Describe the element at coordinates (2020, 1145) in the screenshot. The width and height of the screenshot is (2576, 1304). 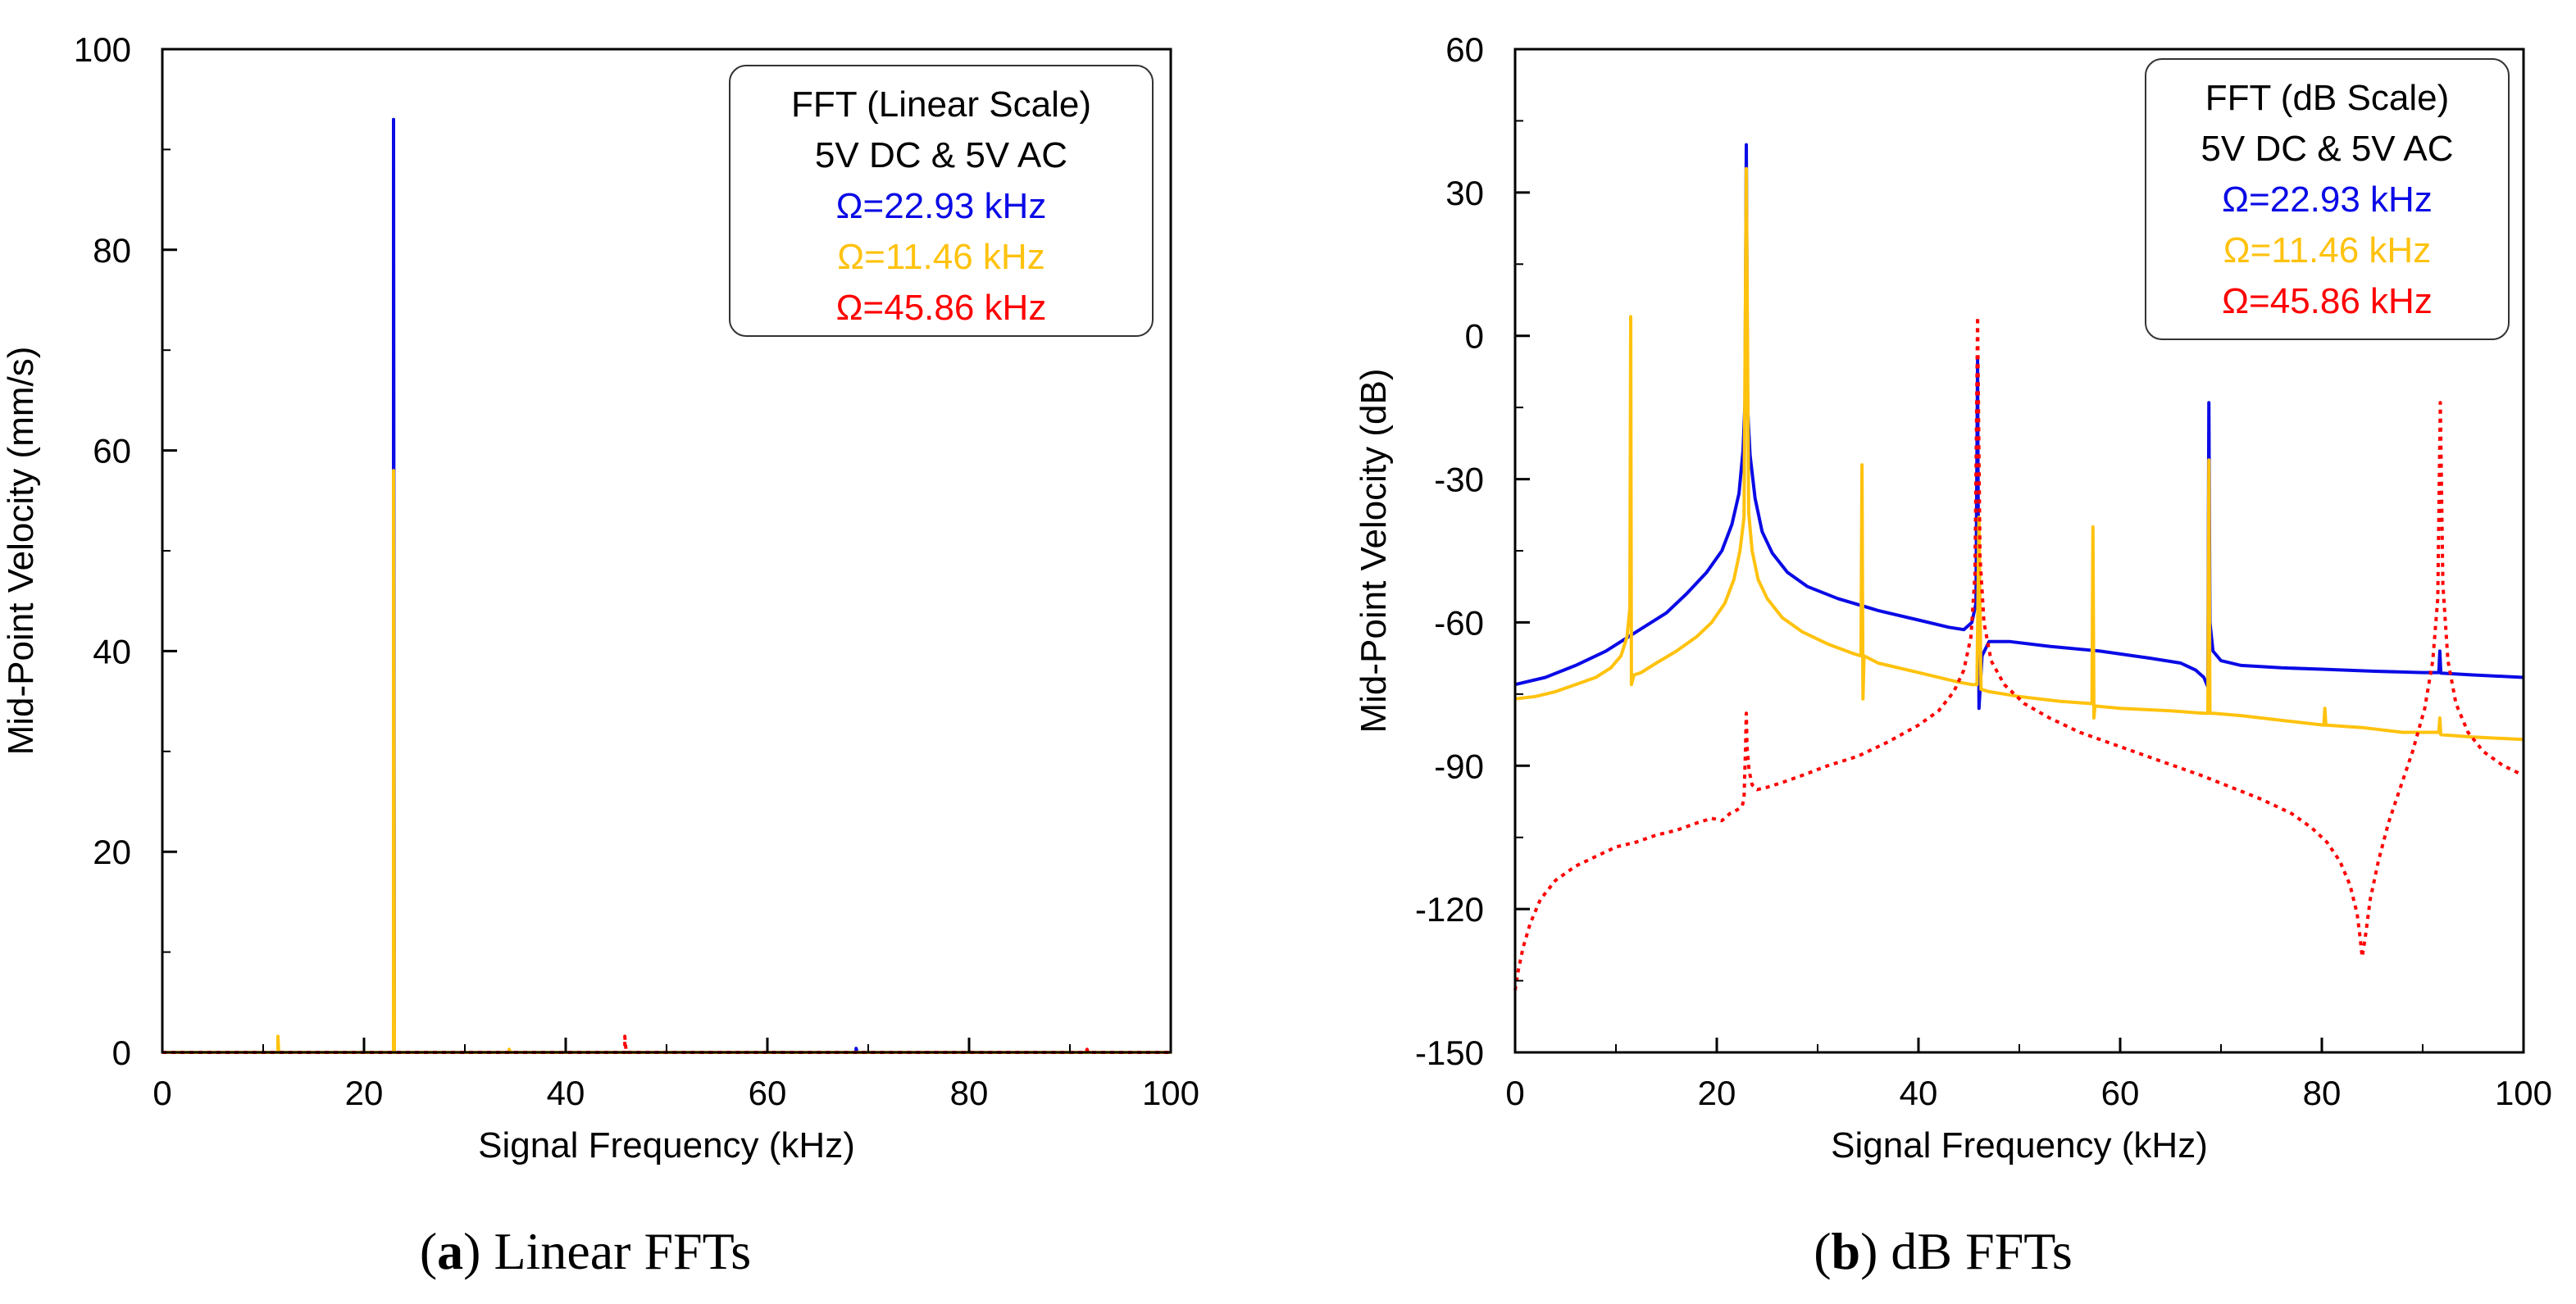
I see `chart-b-x-axis-label: Signal Frequency (kHz)` at that location.